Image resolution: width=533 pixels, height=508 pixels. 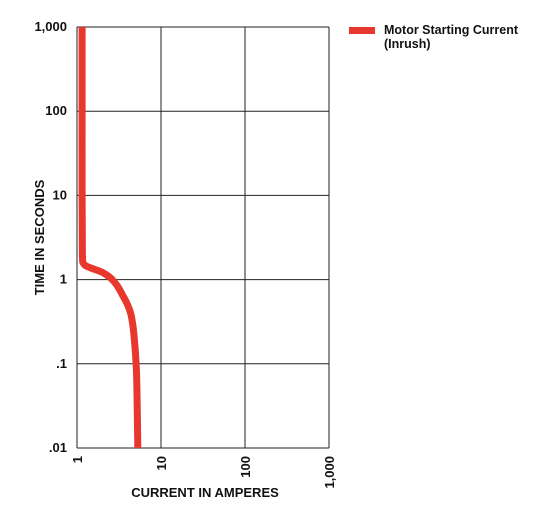 What do you see at coordinates (329, 472) in the screenshot?
I see `x-tick-label: 1,000` at bounding box center [329, 472].